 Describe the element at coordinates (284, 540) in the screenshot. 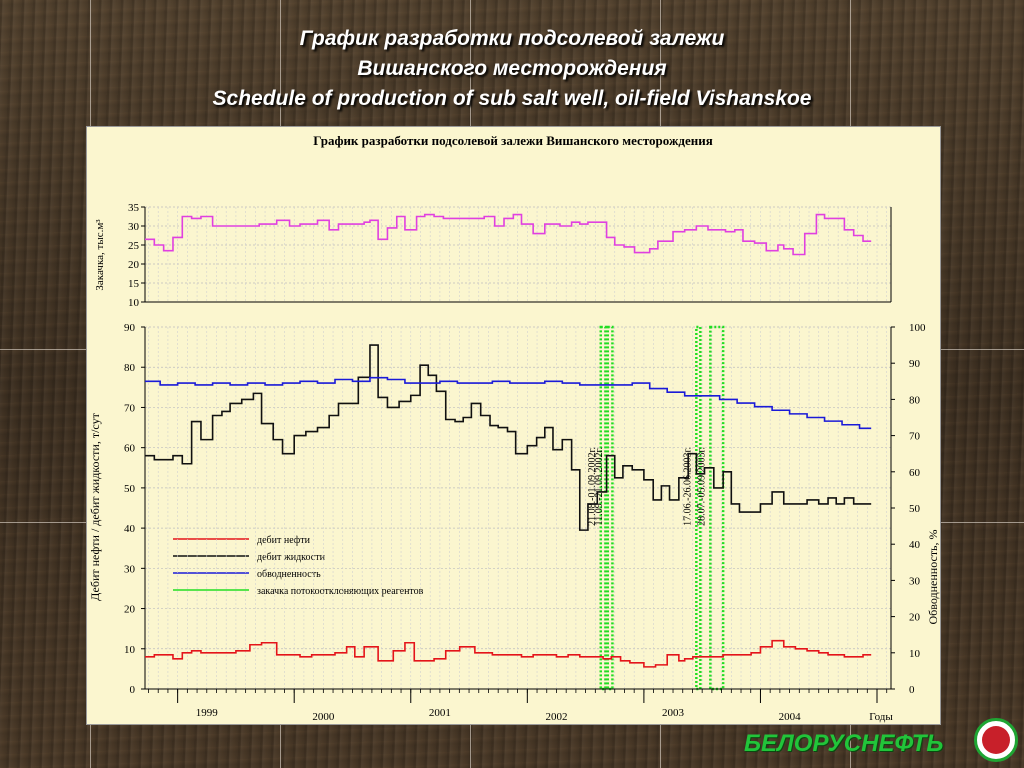

I see `legend-label: дебит нефти` at that location.